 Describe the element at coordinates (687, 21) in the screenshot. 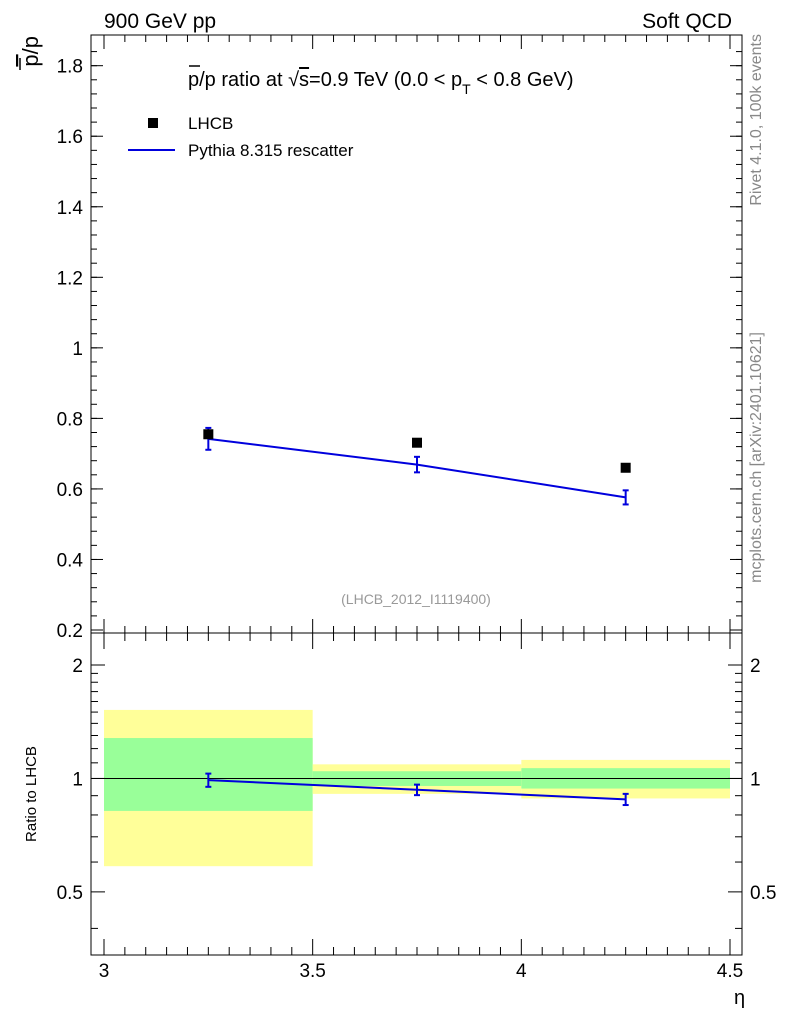

I see `header-right: Soft QCD` at that location.